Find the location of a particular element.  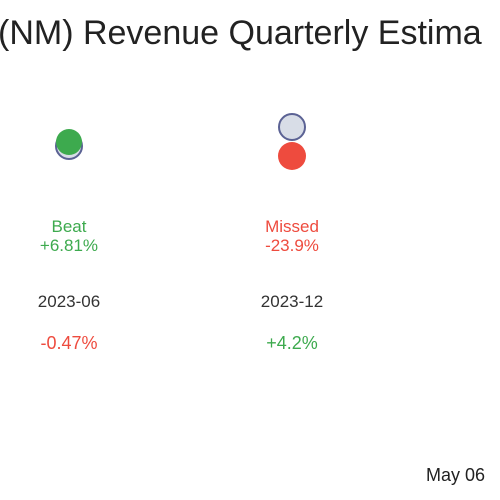

price-change-label: -0.47% is located at coordinates (68, 343).